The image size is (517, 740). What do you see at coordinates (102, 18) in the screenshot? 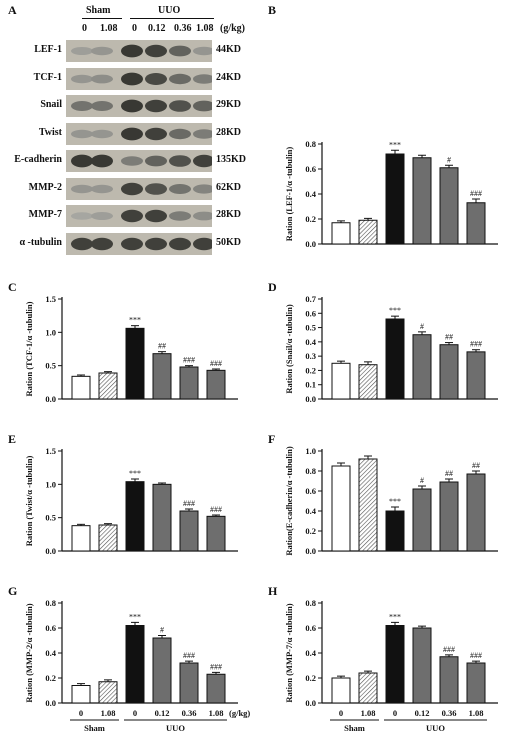
I see `wb-sham-underline` at bounding box center [102, 18].